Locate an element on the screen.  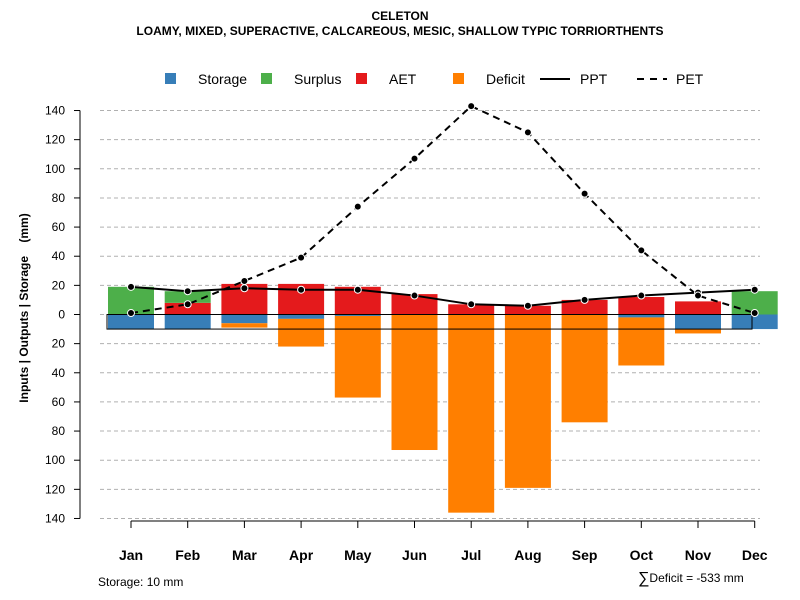
legend-storage-swatch is located at coordinates (170, 78).